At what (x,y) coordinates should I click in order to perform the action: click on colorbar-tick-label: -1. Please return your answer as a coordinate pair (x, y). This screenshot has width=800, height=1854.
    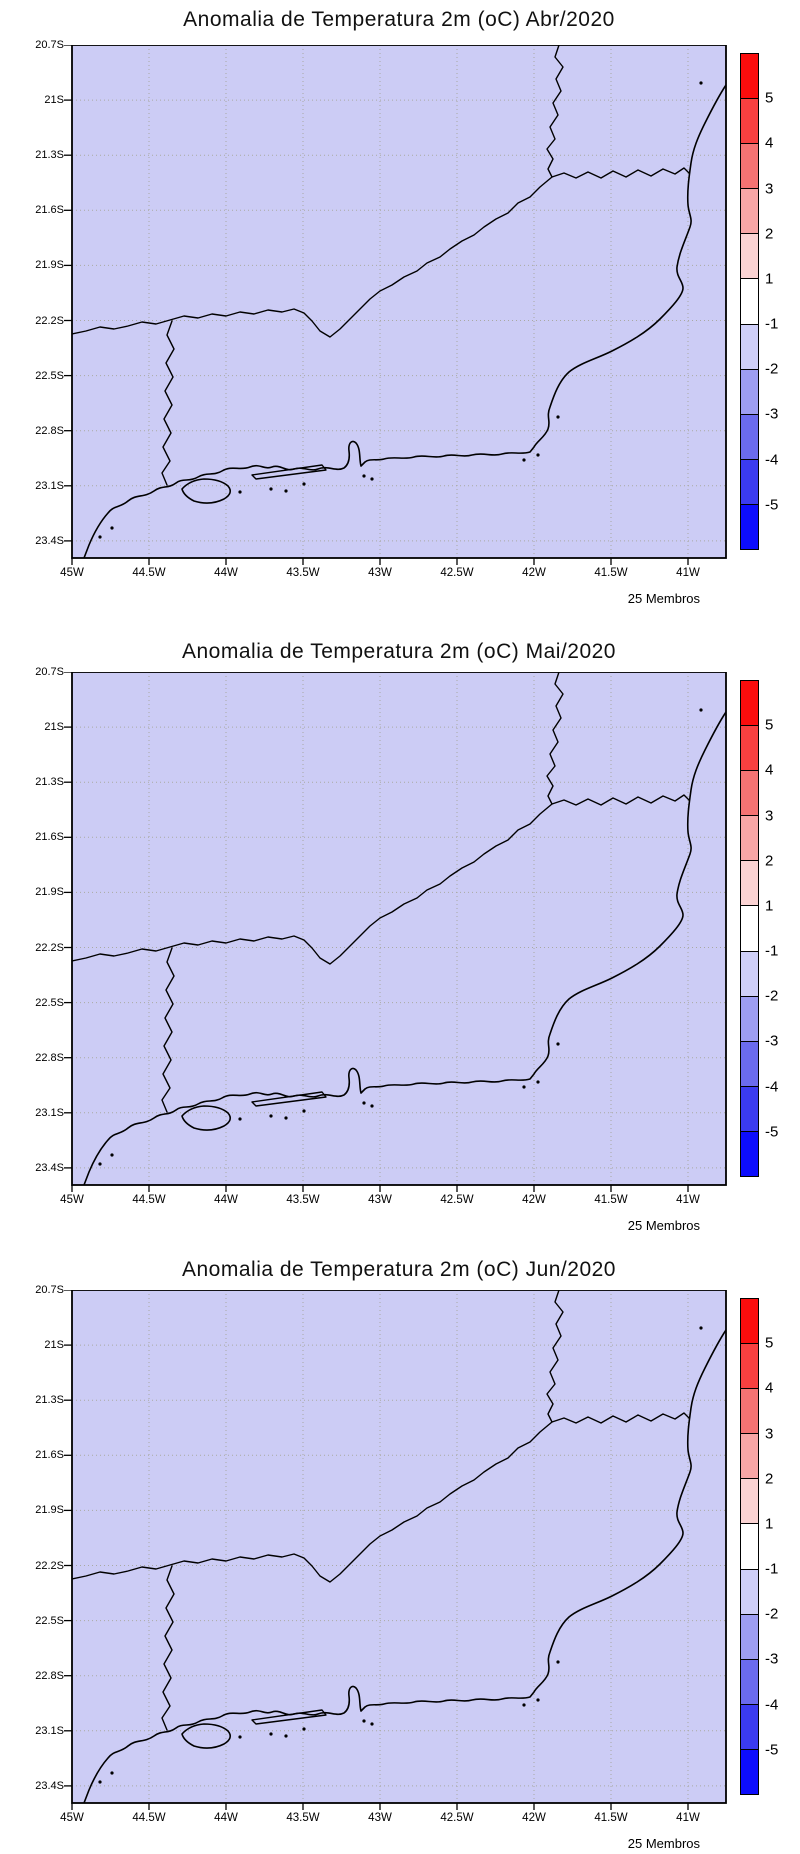
    Looking at the image, I should click on (772, 951).